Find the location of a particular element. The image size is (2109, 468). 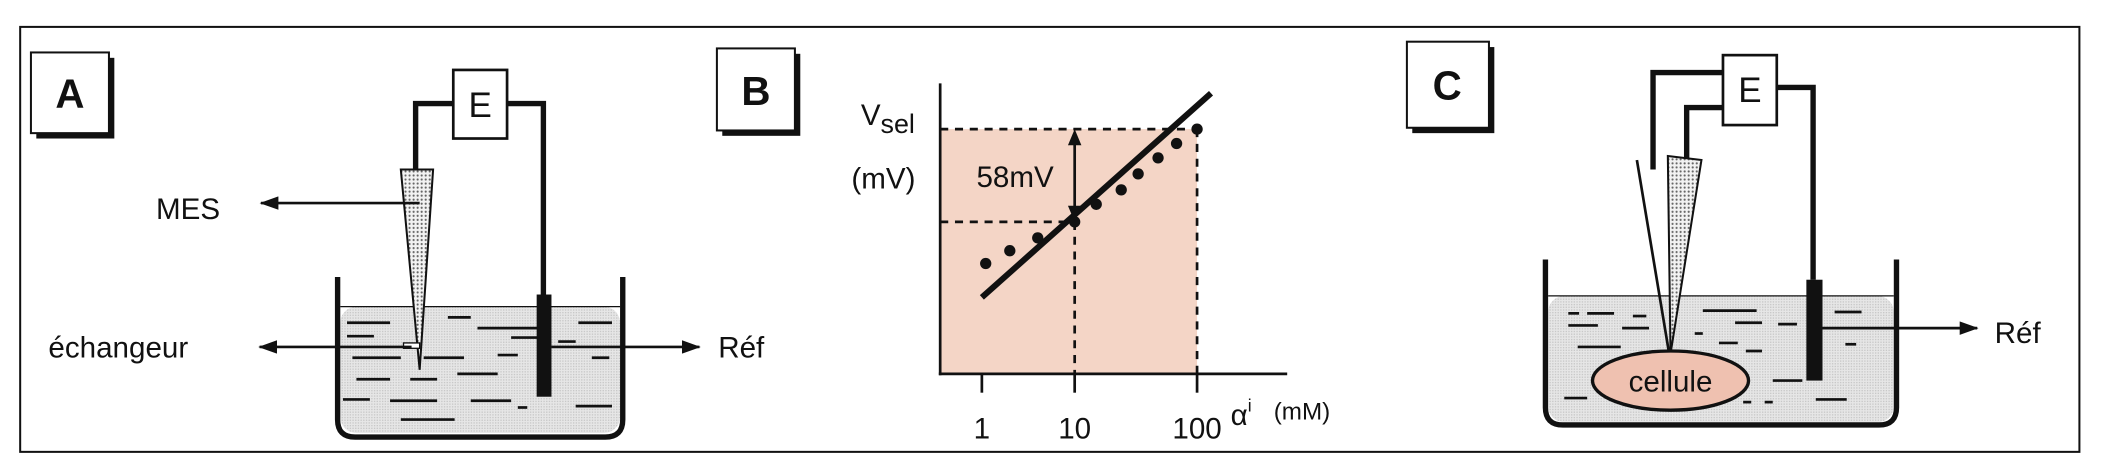

reference-pipette is located at coordinates (1653, 256).